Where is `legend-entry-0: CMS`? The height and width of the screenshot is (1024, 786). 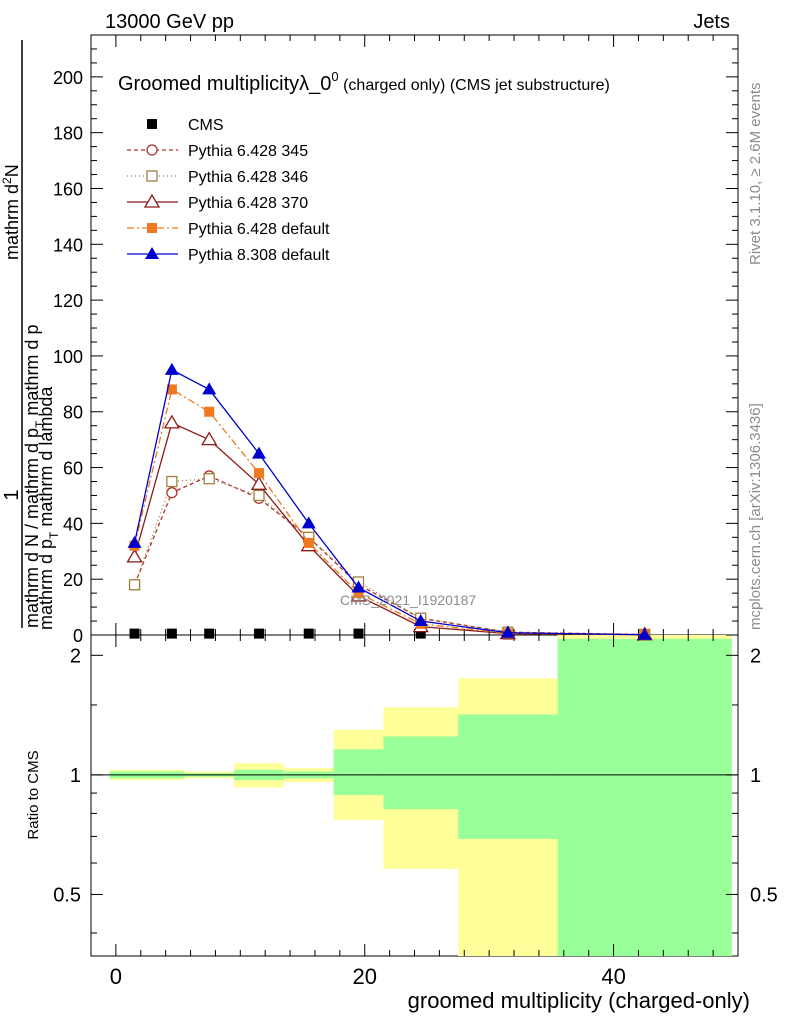 legend-entry-0: CMS is located at coordinates (185, 125).